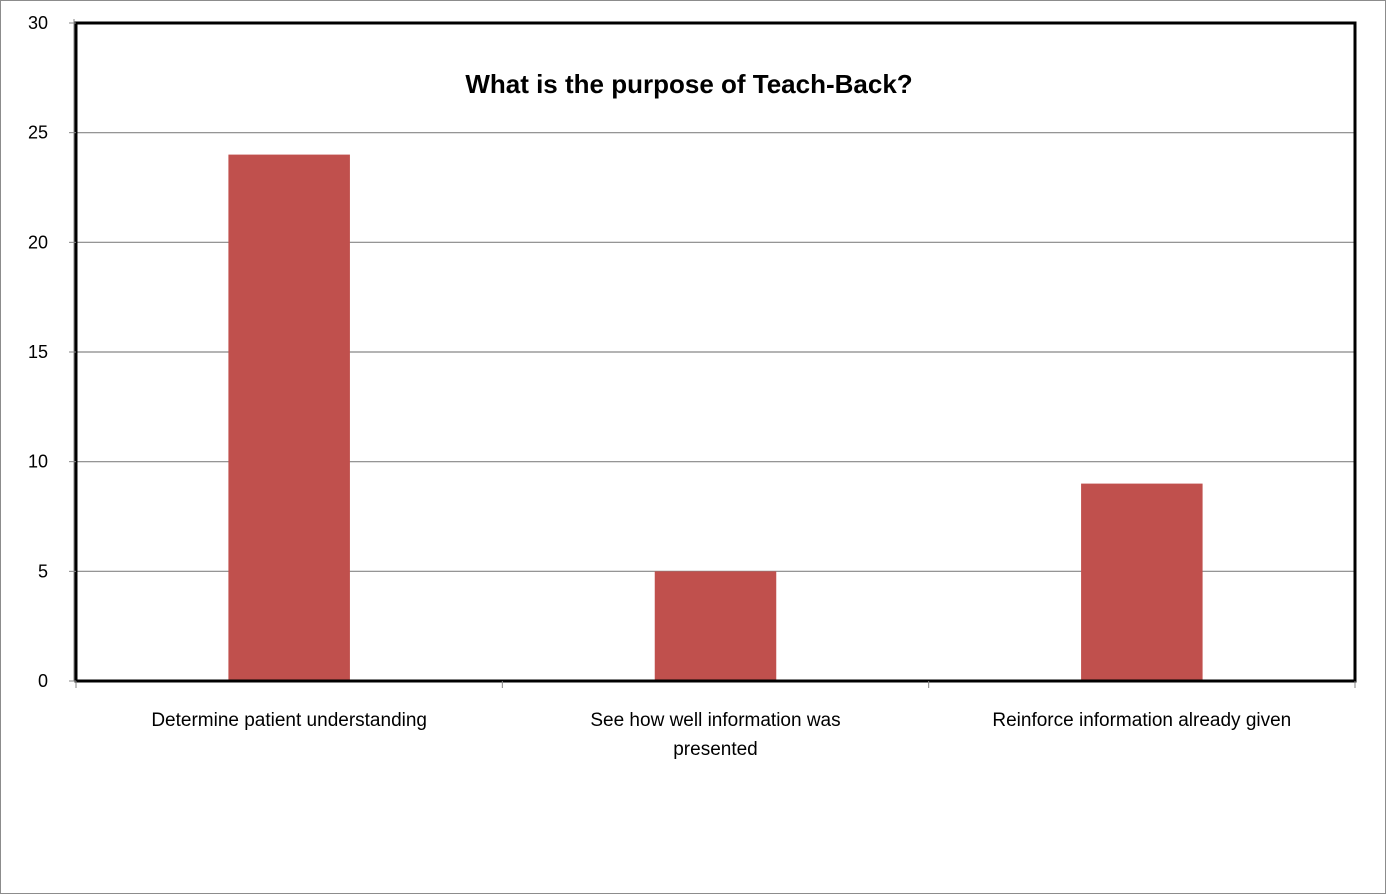 The width and height of the screenshot is (1386, 895). Describe the element at coordinates (688, 84) in the screenshot. I see `chart-title: What is the purpose of Teach-Back?` at that location.